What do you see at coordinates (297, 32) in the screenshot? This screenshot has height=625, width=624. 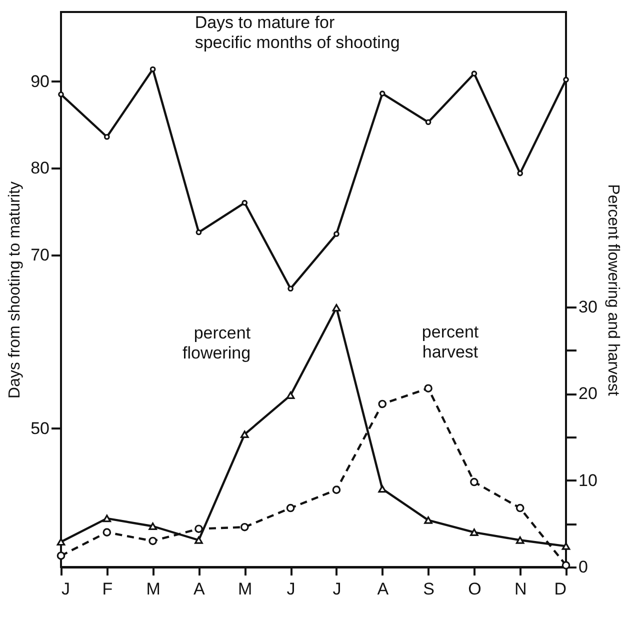 I see `text: Days to mature for specific months of shooting` at bounding box center [297, 32].